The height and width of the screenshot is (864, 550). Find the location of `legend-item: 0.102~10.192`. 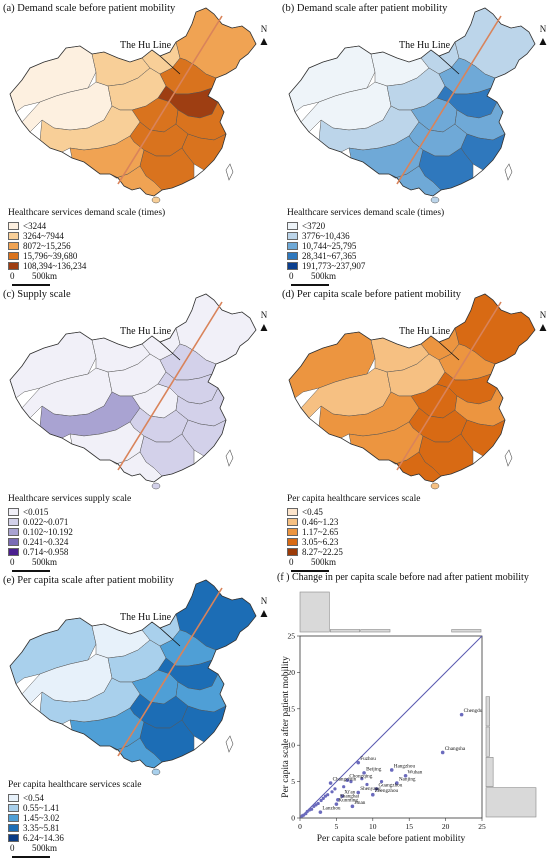

legend-item: 0.102~10.192 is located at coordinates (69, 532).